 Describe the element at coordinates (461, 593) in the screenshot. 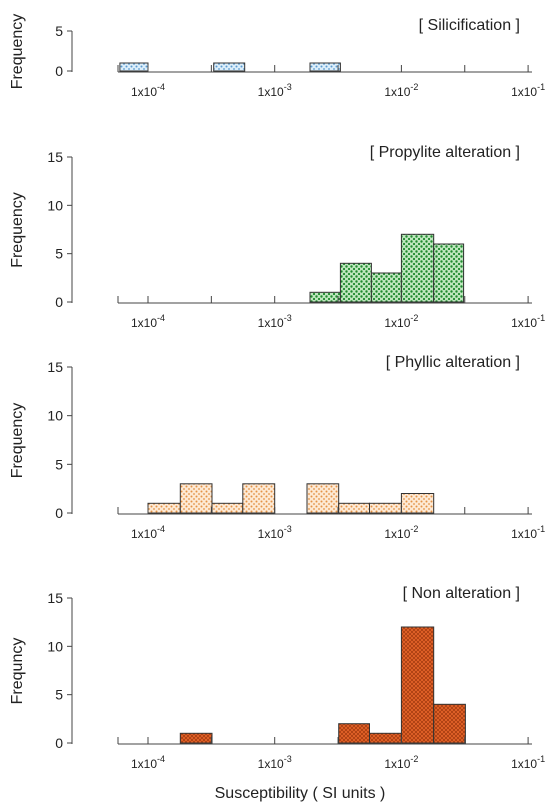

I see `panel-title: [ Non alteration ]` at that location.